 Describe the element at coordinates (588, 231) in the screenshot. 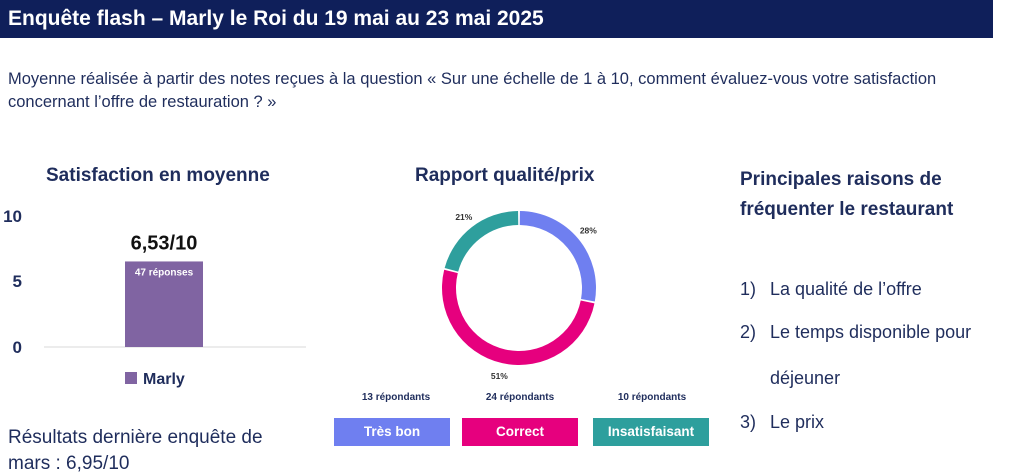

I see `pct-label-tres-bon: 28%` at that location.